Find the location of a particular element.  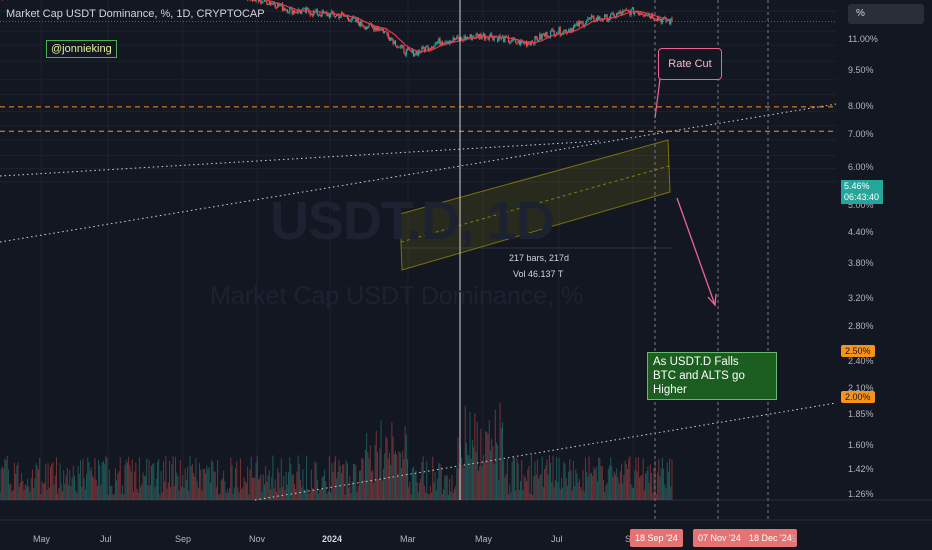

time-highlight-badge: 07 Nov '24 is located at coordinates (719, 538).